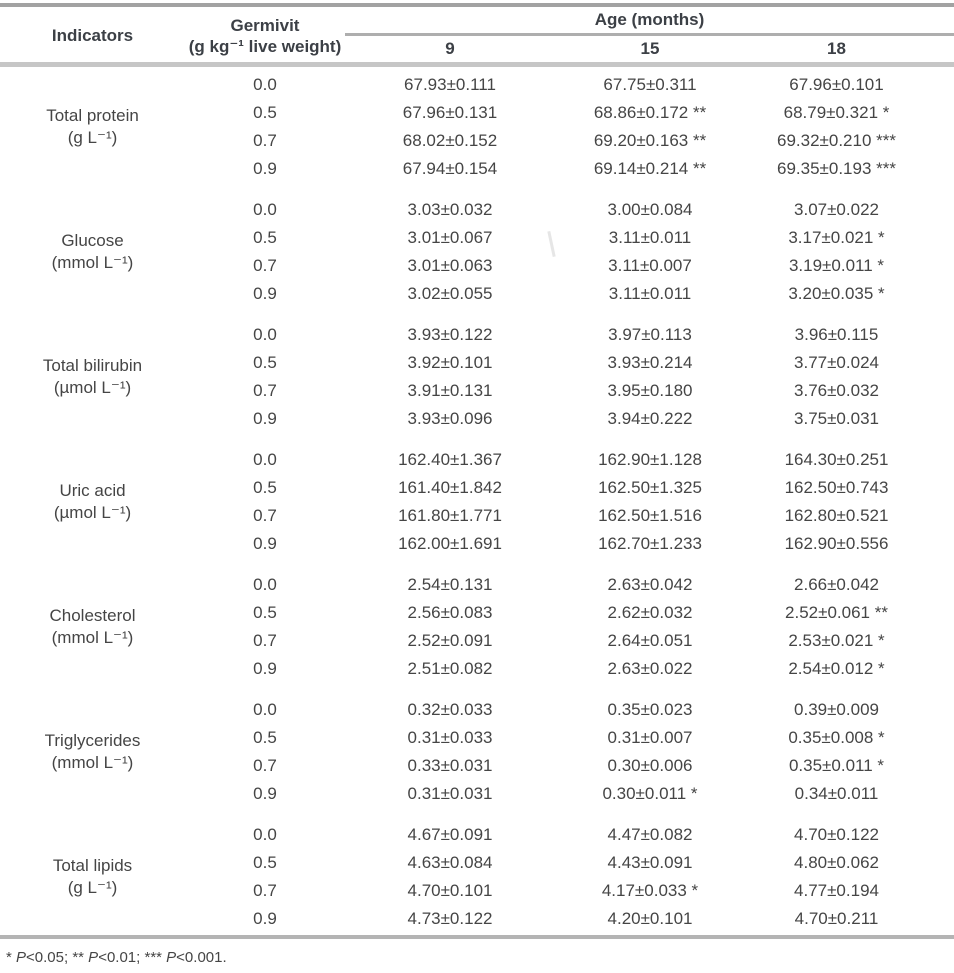 The width and height of the screenshot is (954, 973). What do you see at coordinates (836, 293) in the screenshot?
I see `value-cell: 3.20±0.035 *` at bounding box center [836, 293].